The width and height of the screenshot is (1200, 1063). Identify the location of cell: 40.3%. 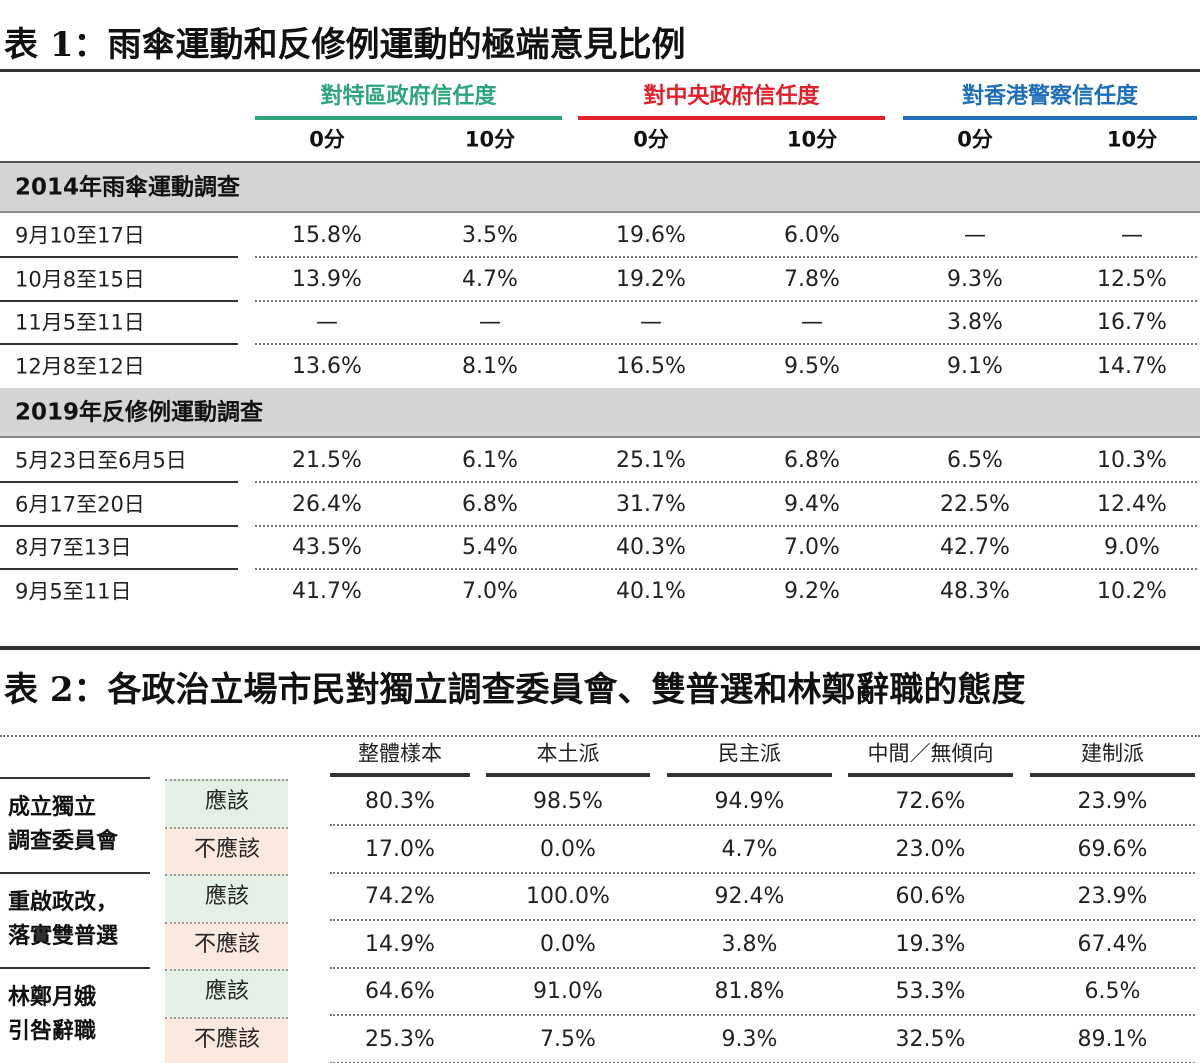
(651, 547).